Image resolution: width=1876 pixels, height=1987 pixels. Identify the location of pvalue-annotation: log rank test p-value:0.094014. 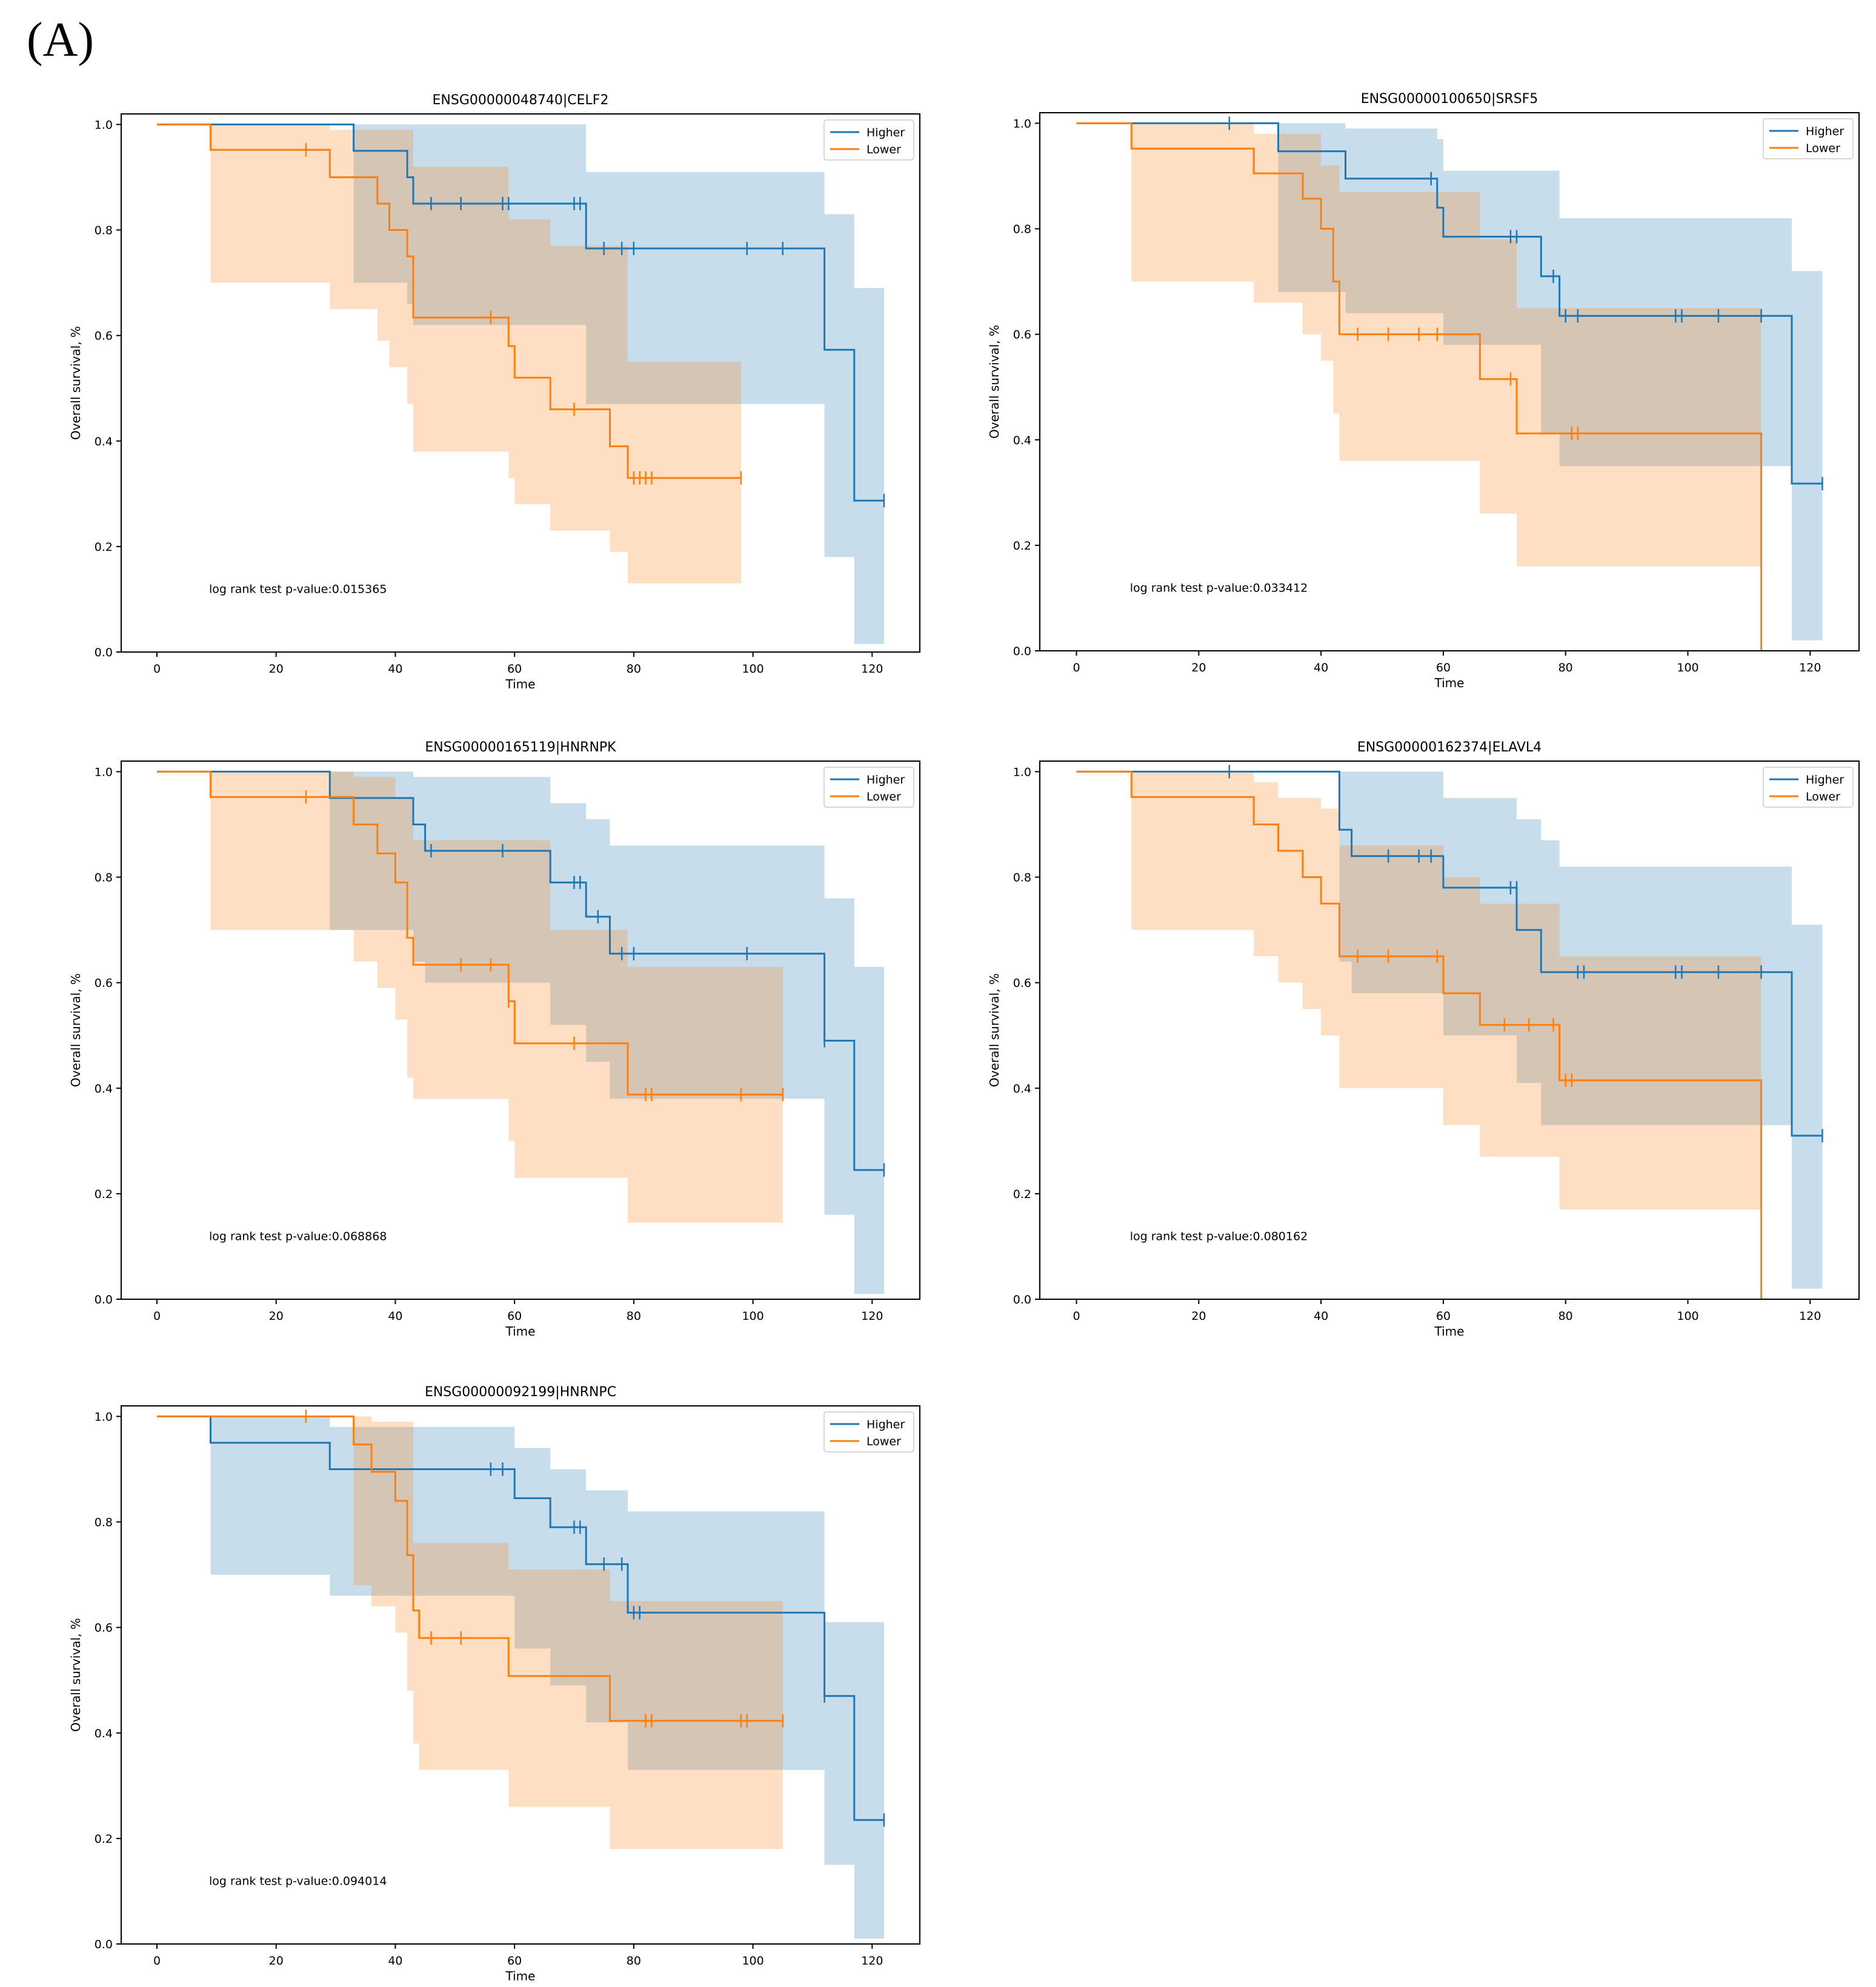
(298, 1881).